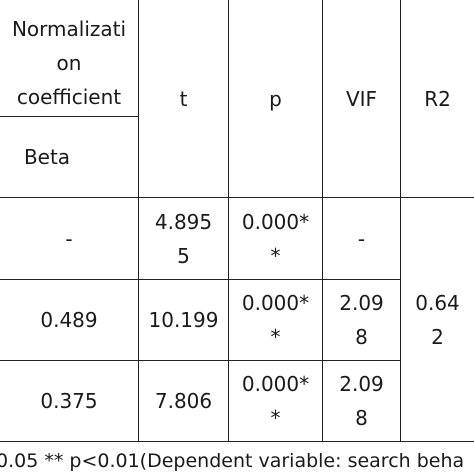 The height and width of the screenshot is (474, 474). Describe the element at coordinates (275, 98) in the screenshot. I see `header-p: p` at that location.